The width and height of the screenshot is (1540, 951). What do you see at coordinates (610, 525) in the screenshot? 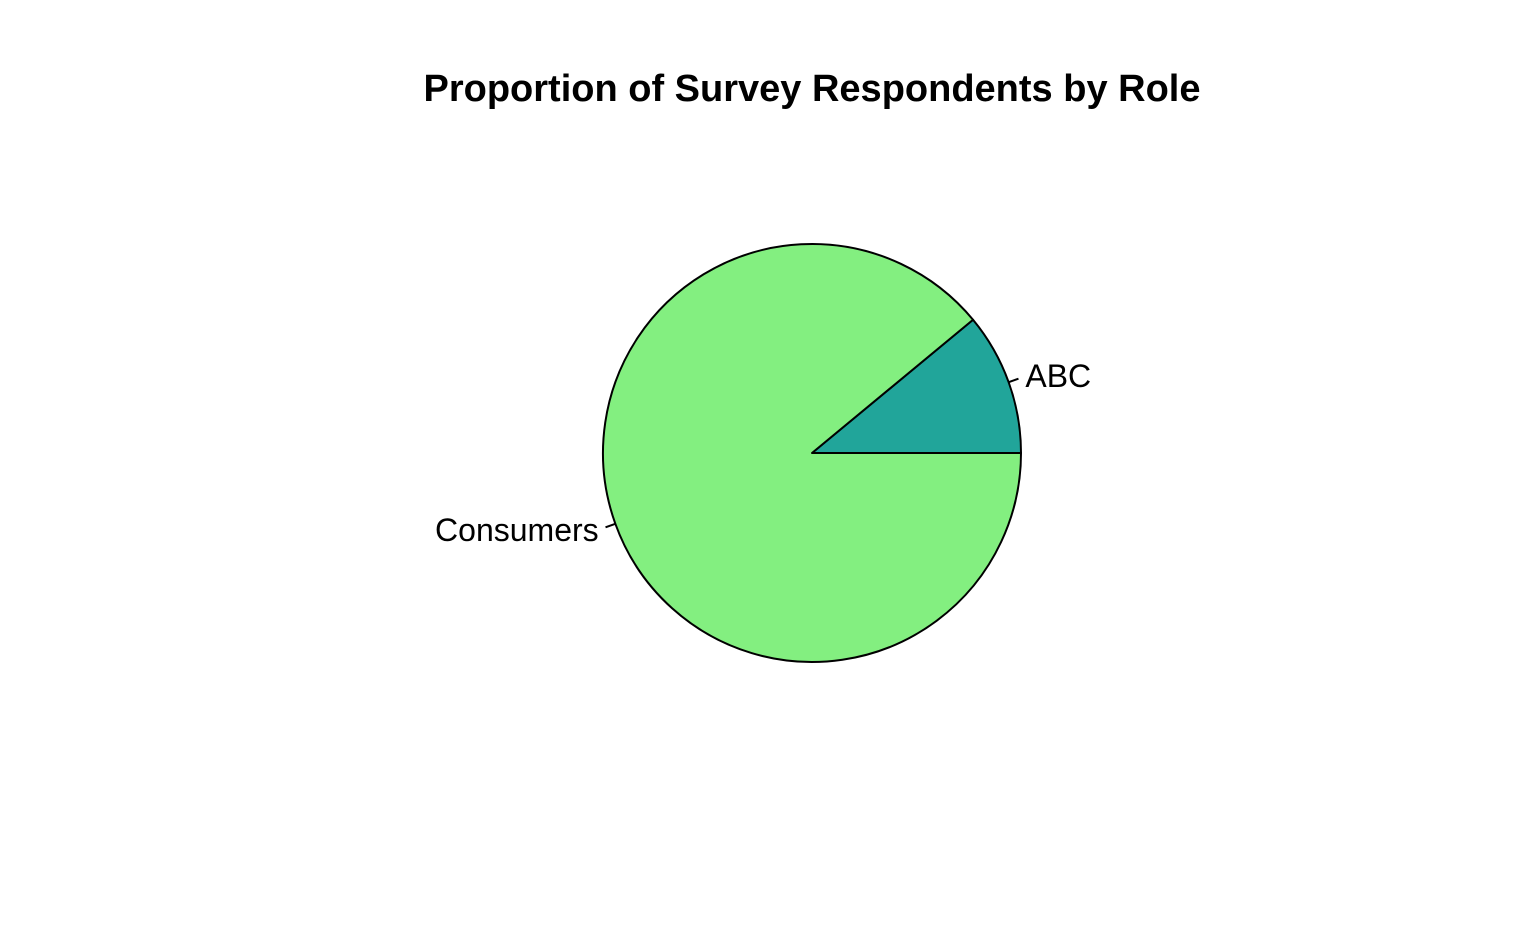
I see `label-tick-consumers` at bounding box center [610, 525].